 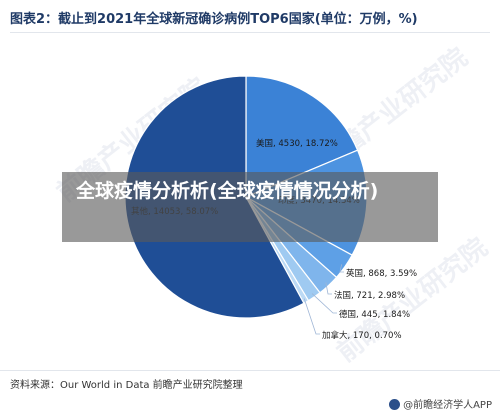 I want to click on leader-line-germany, so click(x=324, y=303).